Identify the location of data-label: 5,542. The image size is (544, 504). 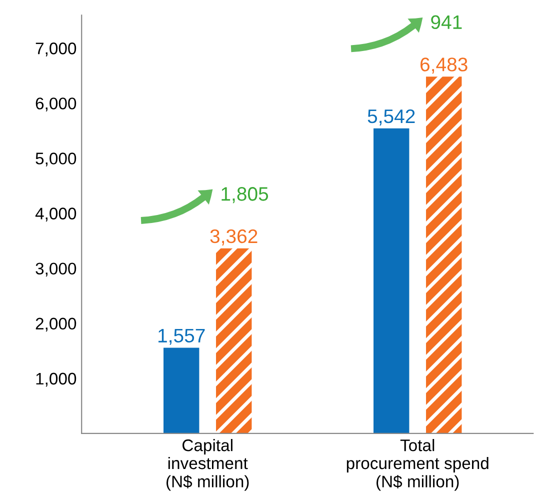
(391, 117).